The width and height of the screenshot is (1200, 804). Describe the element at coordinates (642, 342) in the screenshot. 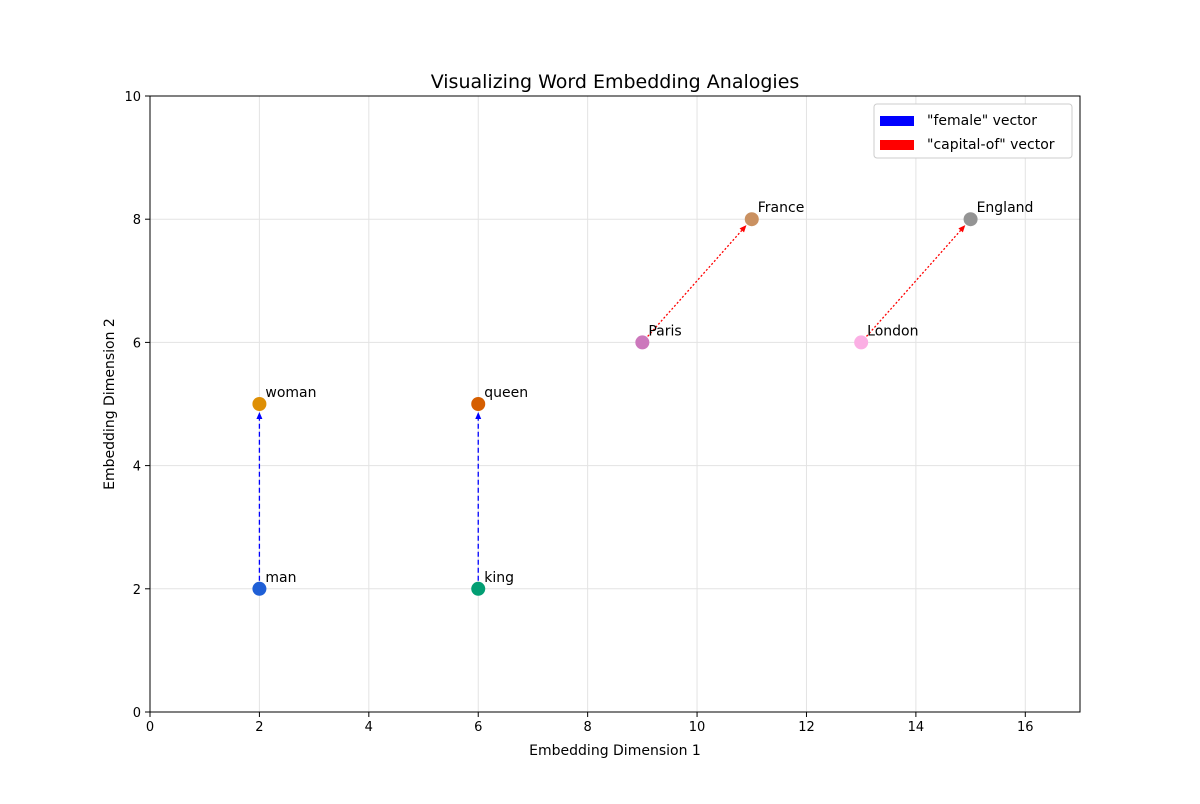

I see `point-paris` at that location.